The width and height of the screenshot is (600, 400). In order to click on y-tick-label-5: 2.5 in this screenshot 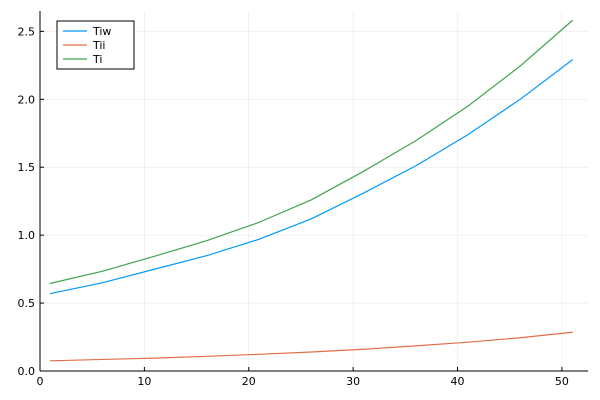, I will do `click(27, 31)`.